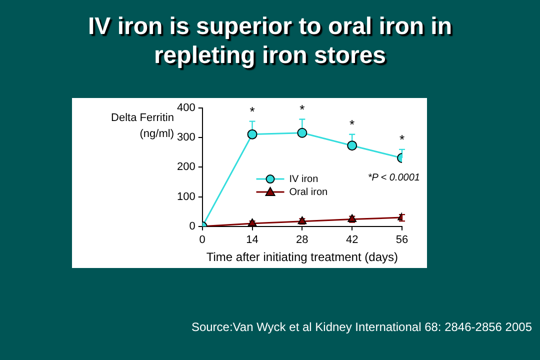 This screenshot has height=360, width=540. I want to click on y-tick-label: 200, so click(186, 167).